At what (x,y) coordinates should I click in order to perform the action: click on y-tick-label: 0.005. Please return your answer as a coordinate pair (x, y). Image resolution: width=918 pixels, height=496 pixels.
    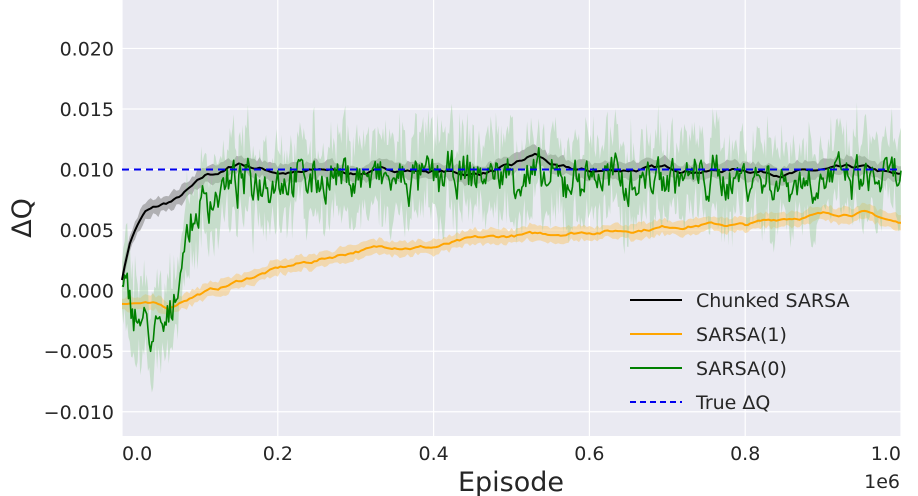
    Looking at the image, I should click on (87, 231).